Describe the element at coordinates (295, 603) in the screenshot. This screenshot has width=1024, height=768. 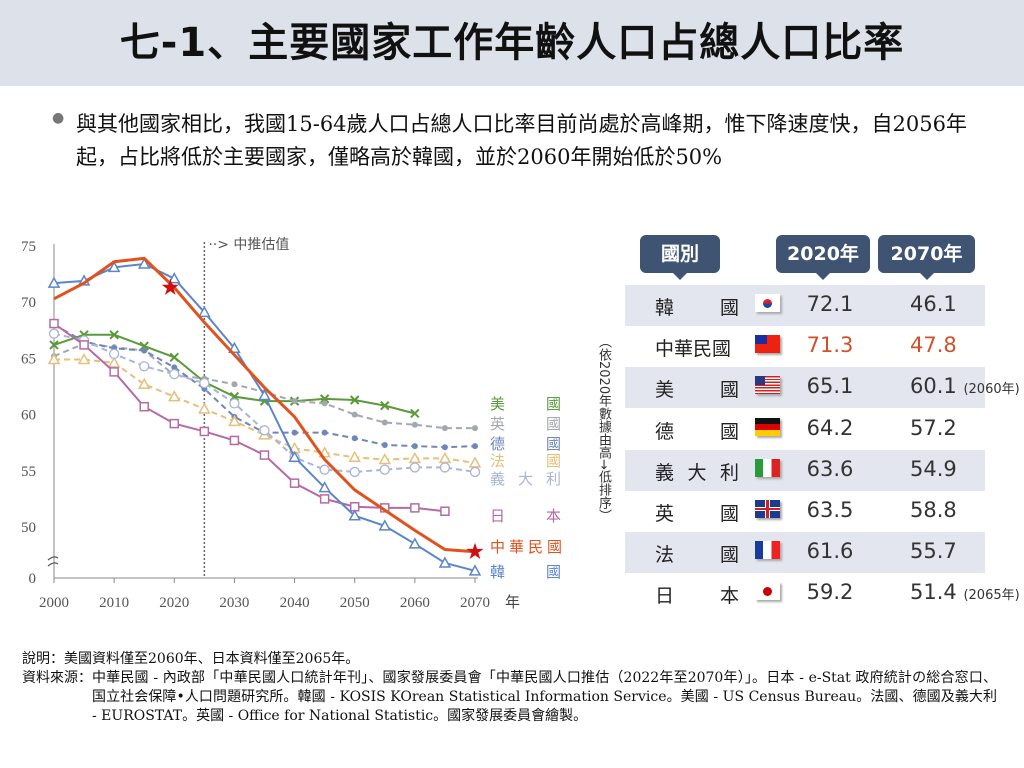
I see `x-tick-label: 2040` at that location.